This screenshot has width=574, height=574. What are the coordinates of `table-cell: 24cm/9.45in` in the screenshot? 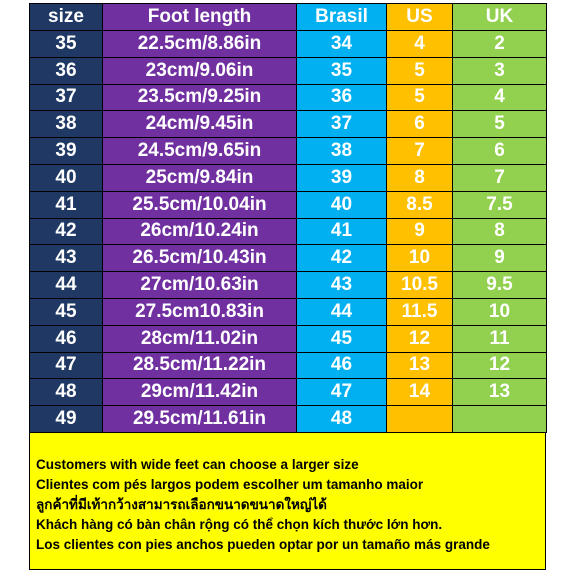 It's located at (199, 124).